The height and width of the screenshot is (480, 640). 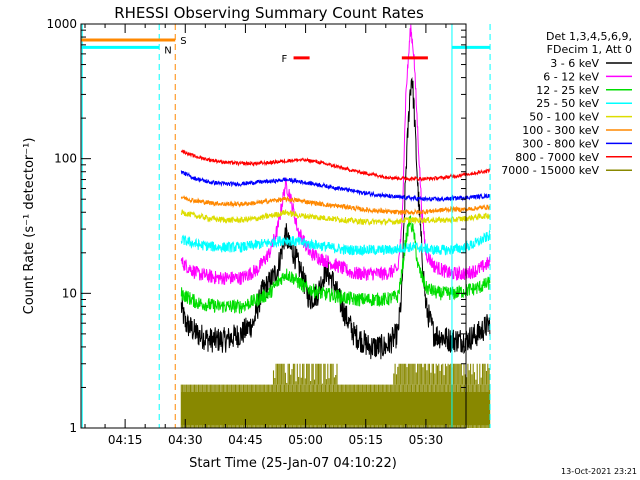 I want to click on series-9-core, so click(x=336, y=409).